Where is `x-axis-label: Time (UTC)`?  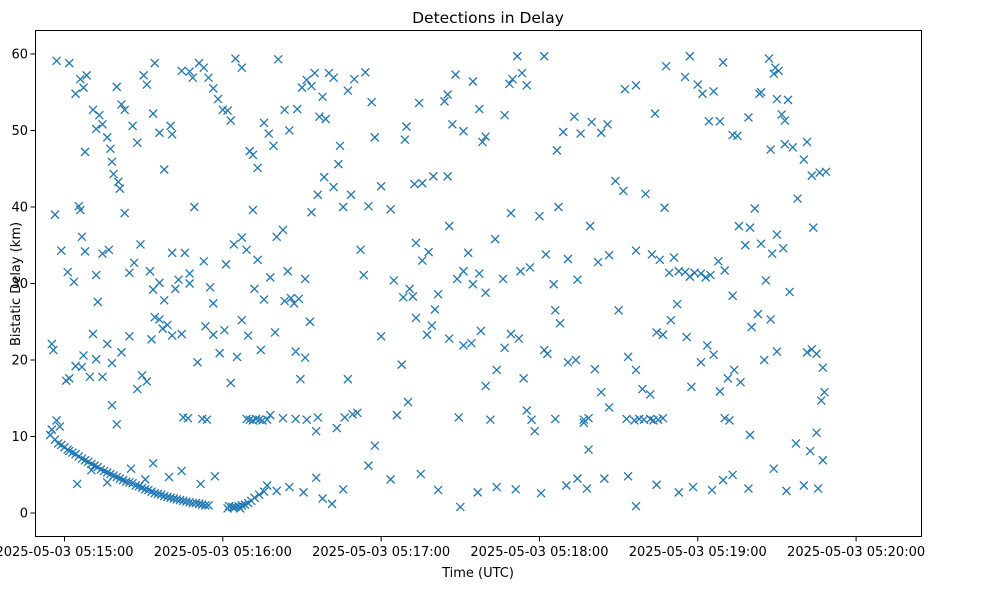 x-axis-label: Time (UTC) is located at coordinates (477, 573).